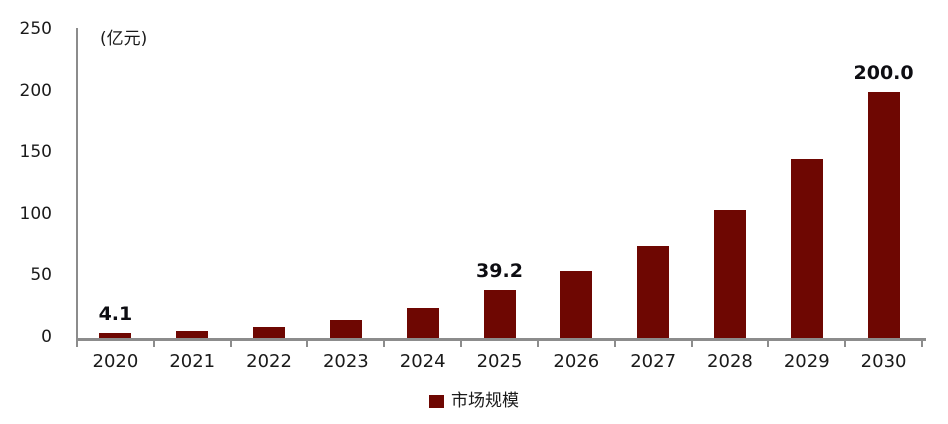 This screenshot has width=948, height=424. Describe the element at coordinates (499, 270) in the screenshot. I see `data-label-2025: 39.2` at that location.